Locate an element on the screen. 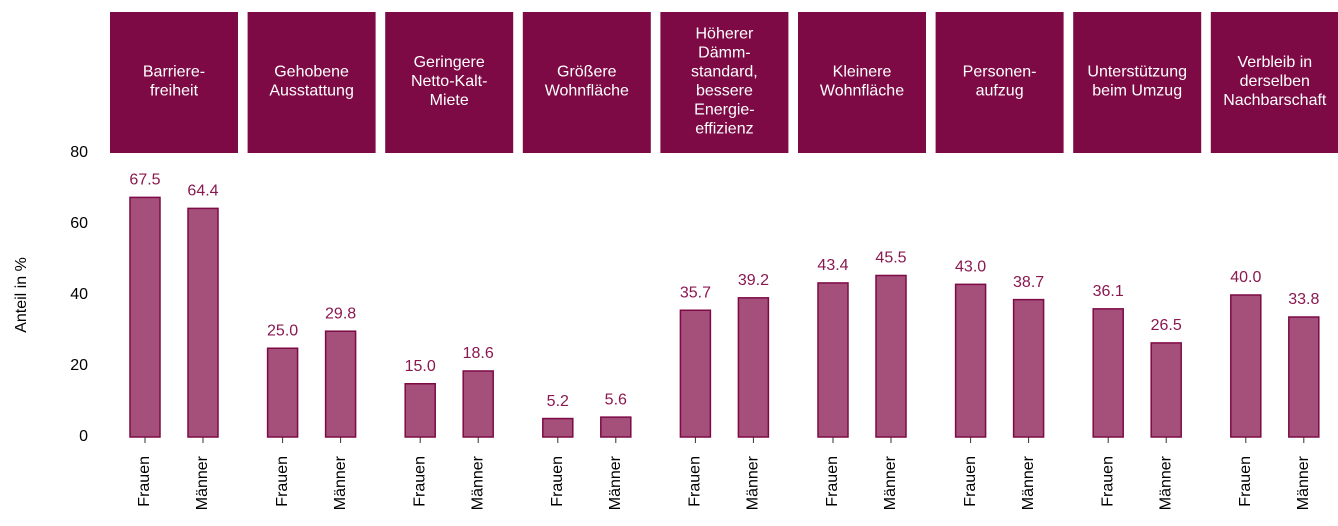 The width and height of the screenshot is (1338, 526). y-tick-label: 20 is located at coordinates (79, 365).